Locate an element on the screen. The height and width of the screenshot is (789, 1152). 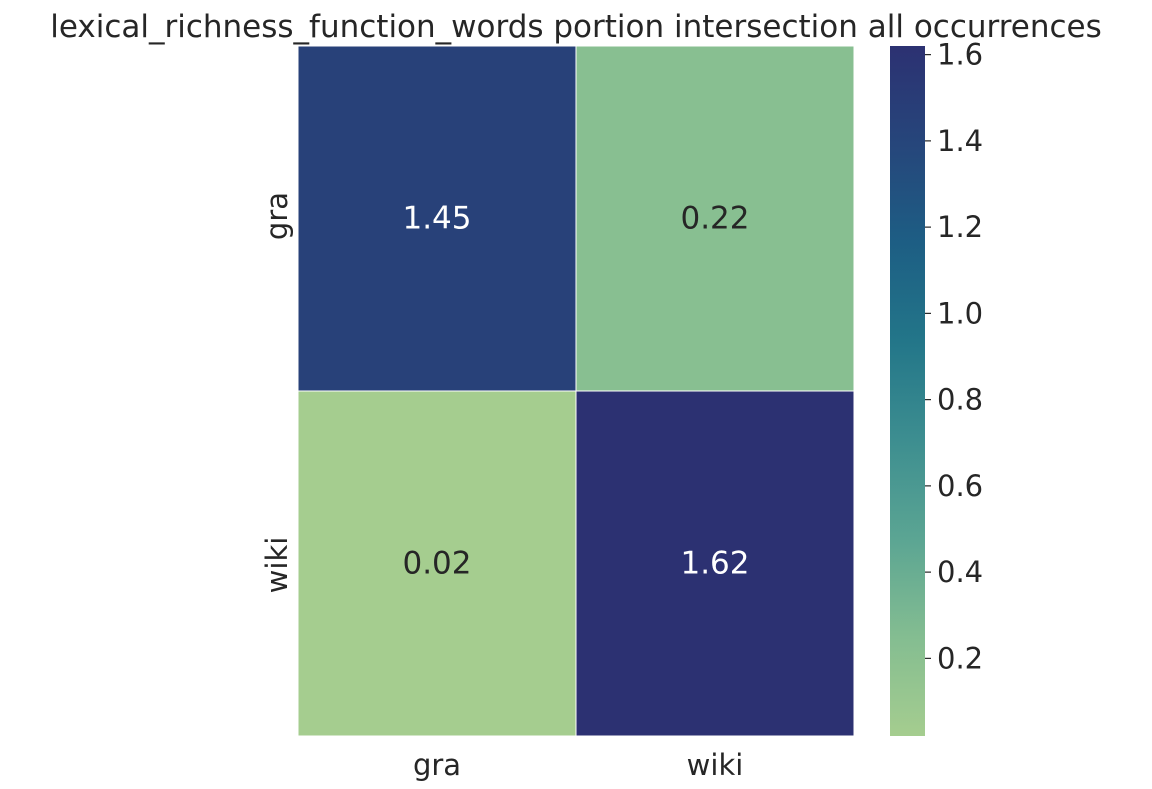
colorbar-tick-label: 1.6 is located at coordinates (960, 55).